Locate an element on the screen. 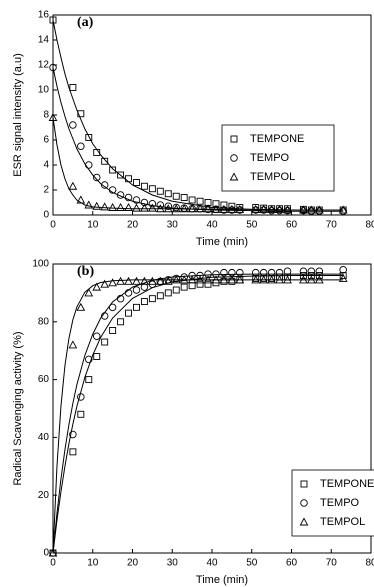 The height and width of the screenshot is (587, 374). y-tick-label: 4 is located at coordinates (46, 165).